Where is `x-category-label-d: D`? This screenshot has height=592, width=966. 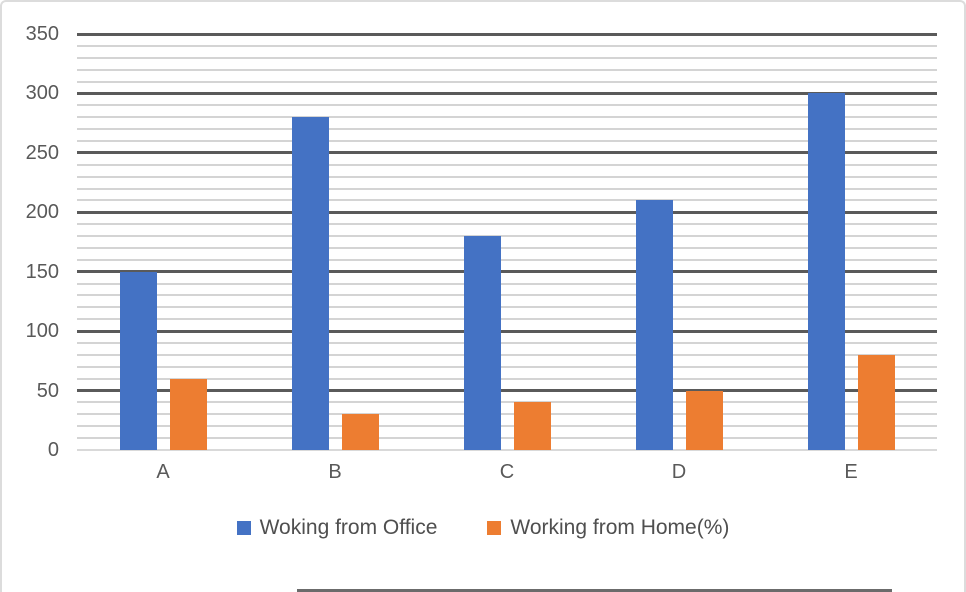 x-category-label-d: D is located at coordinates (679, 472).